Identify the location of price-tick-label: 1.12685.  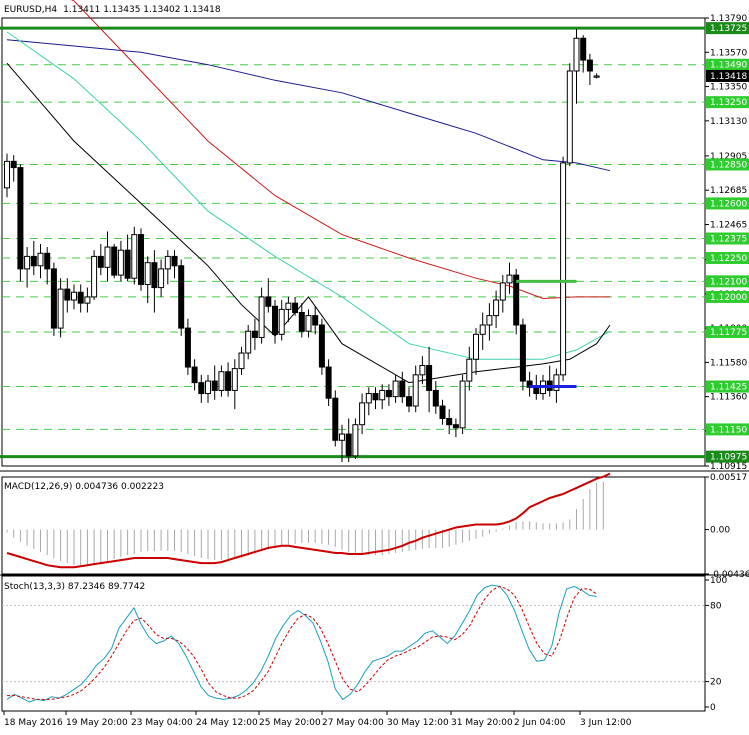
(728, 191).